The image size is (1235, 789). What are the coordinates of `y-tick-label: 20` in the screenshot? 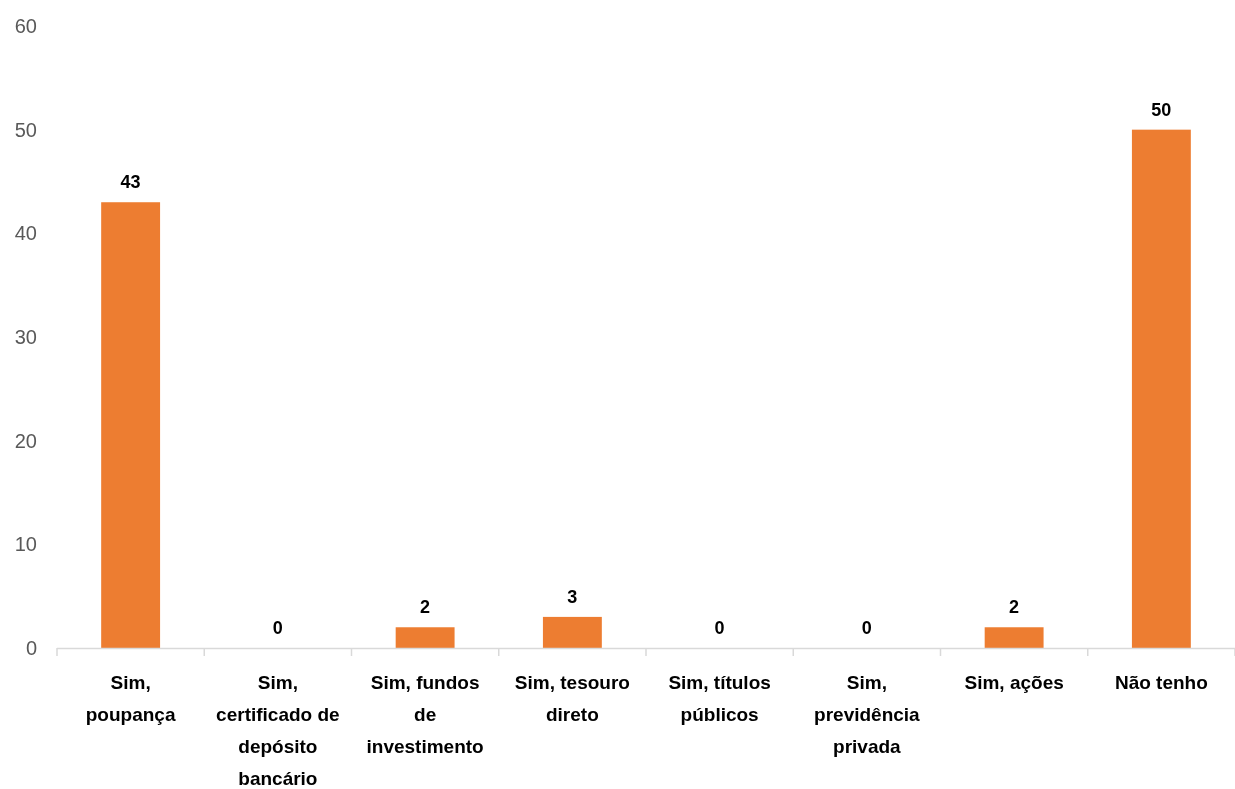 It's located at (25, 440).